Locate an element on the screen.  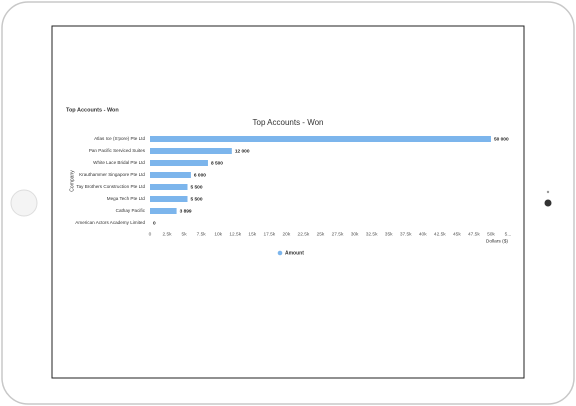
x-tick-label: 7.5k is located at coordinates (202, 234).